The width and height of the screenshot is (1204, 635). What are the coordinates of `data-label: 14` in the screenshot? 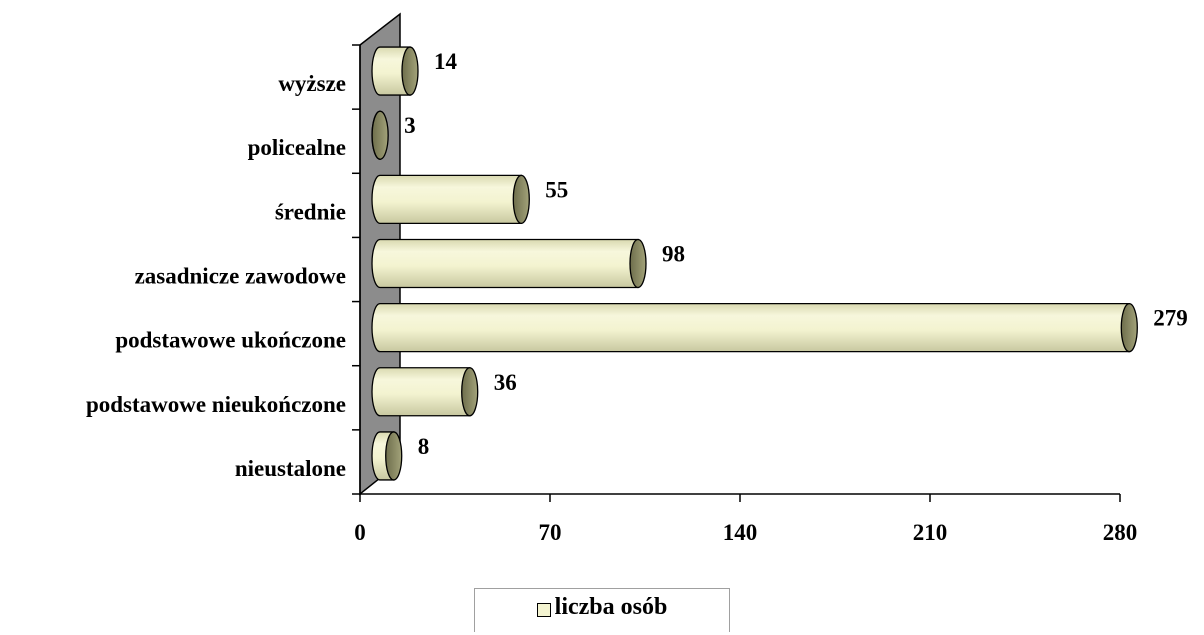 It's located at (446, 61).